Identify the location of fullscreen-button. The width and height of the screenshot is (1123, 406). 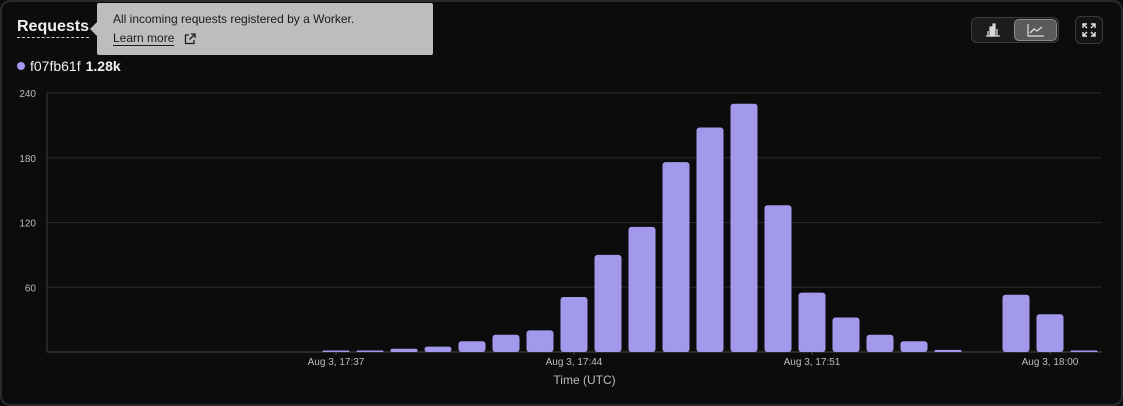
(1089, 30).